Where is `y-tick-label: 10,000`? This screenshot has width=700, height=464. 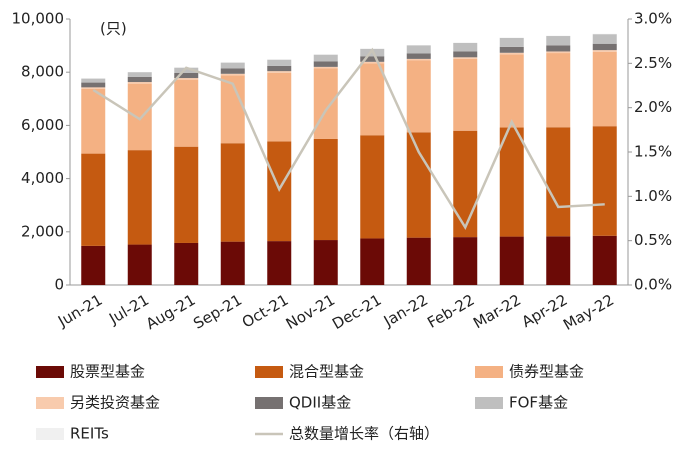
y-tick-label: 10,000 is located at coordinates (38, 19).